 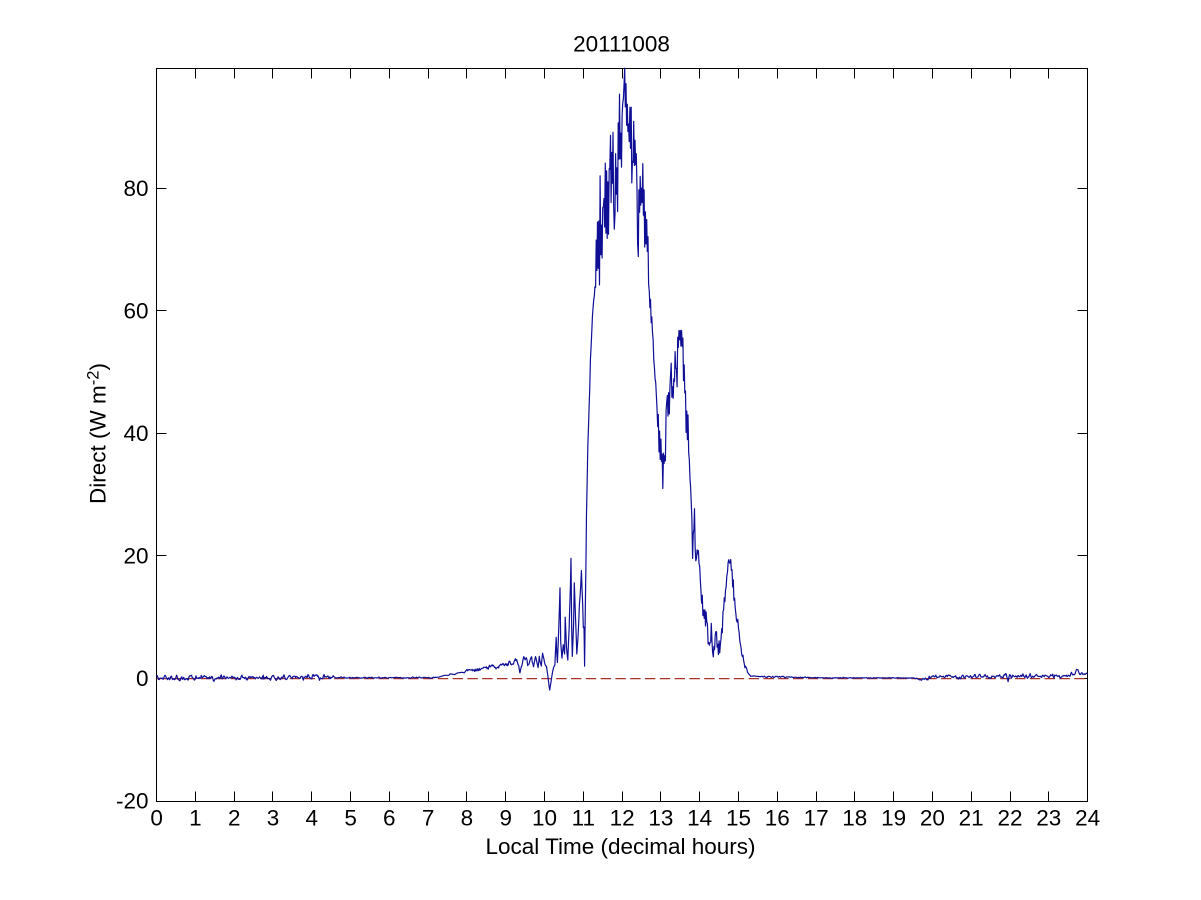 What do you see at coordinates (544, 818) in the screenshot?
I see `svg-text: 10` at bounding box center [544, 818].